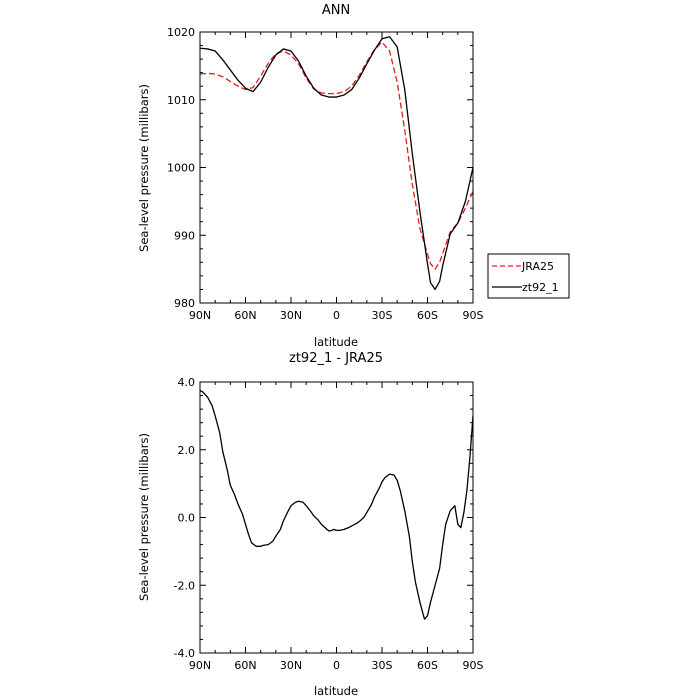 Image resolution: width=700 pixels, height=700 pixels. What do you see at coordinates (336, 691) in the screenshot?
I see `bottom-panel-xlabel: latitude` at bounding box center [336, 691].